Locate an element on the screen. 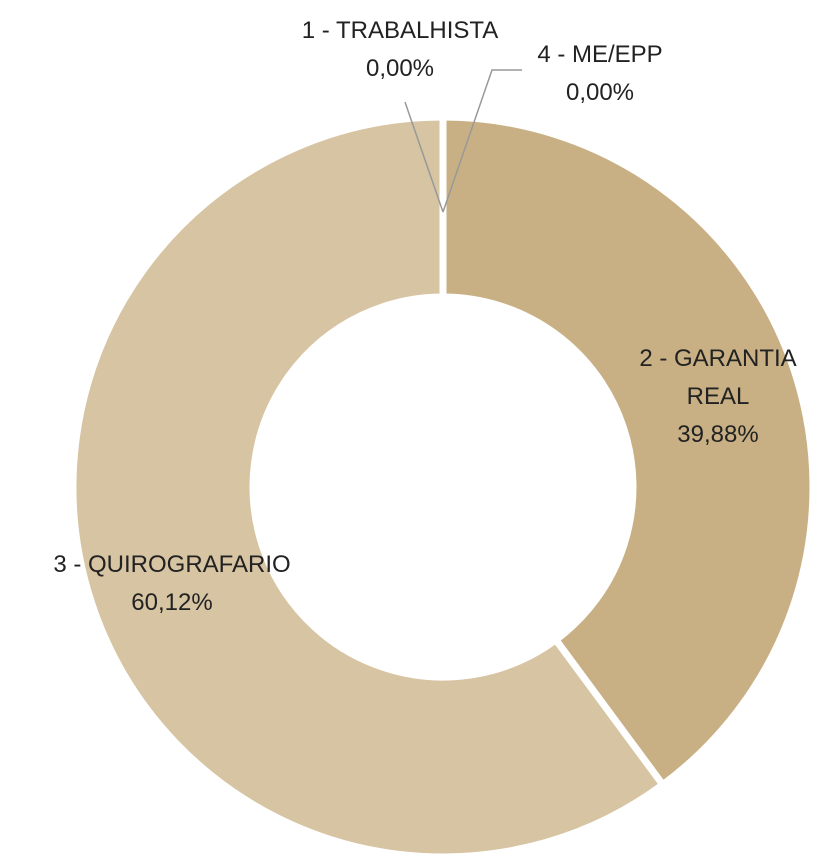 The width and height of the screenshot is (816, 858). slice-label: 2 - GARANTIA REAL 39,88% is located at coordinates (718, 397).